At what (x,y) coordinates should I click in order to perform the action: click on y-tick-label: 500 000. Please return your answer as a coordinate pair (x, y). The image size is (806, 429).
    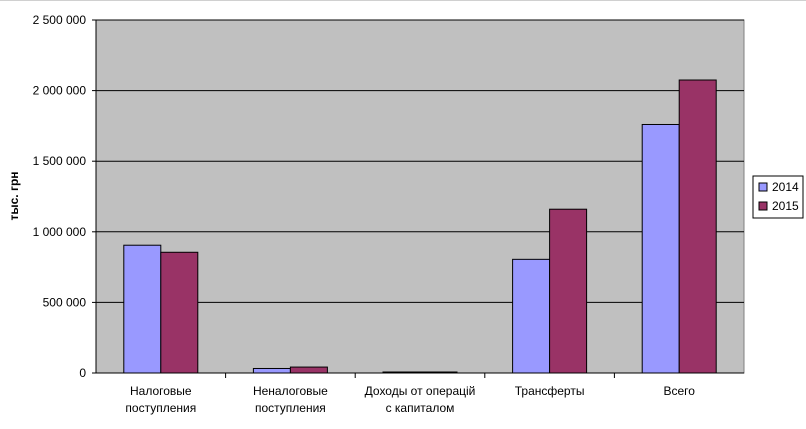
    Looking at the image, I should click on (65, 302).